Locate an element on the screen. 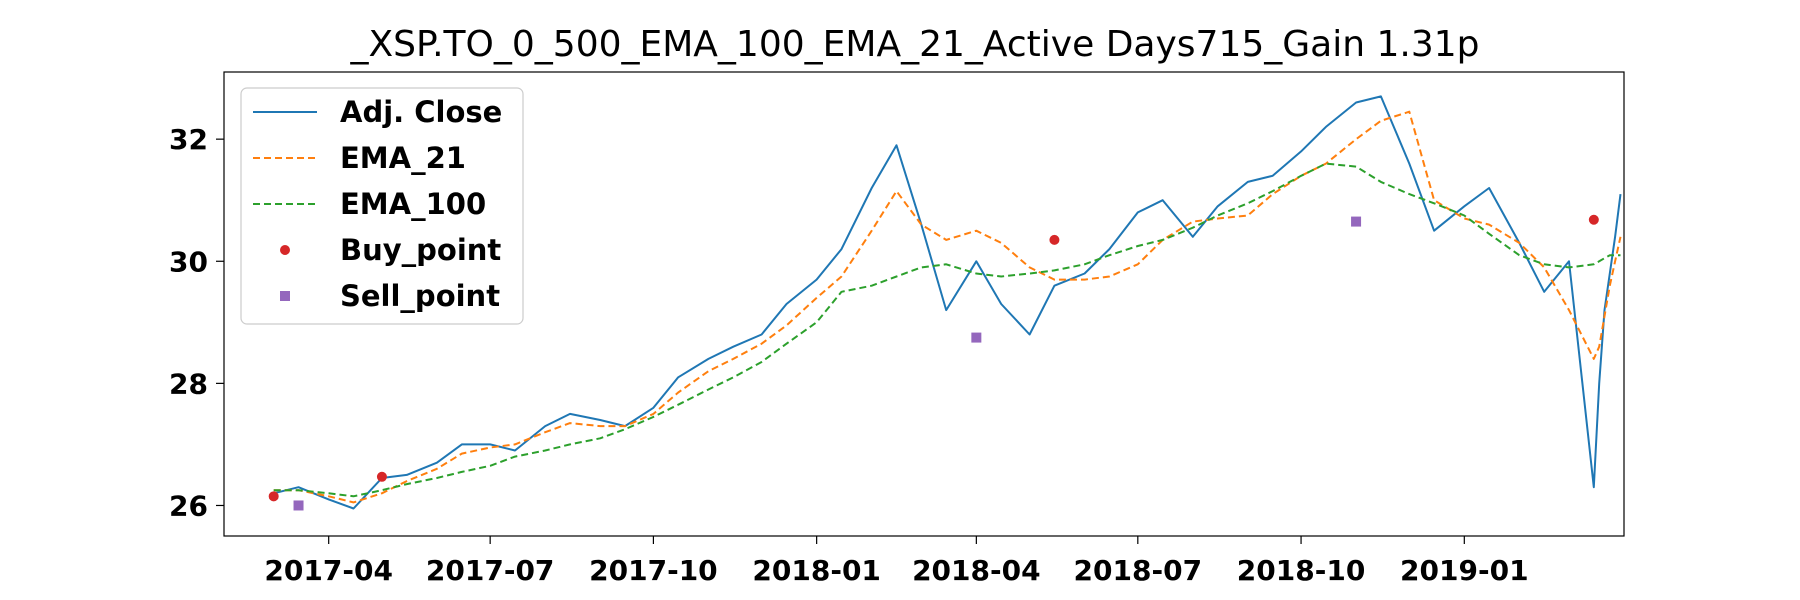  legend-label: EMA_100 is located at coordinates (413, 204).